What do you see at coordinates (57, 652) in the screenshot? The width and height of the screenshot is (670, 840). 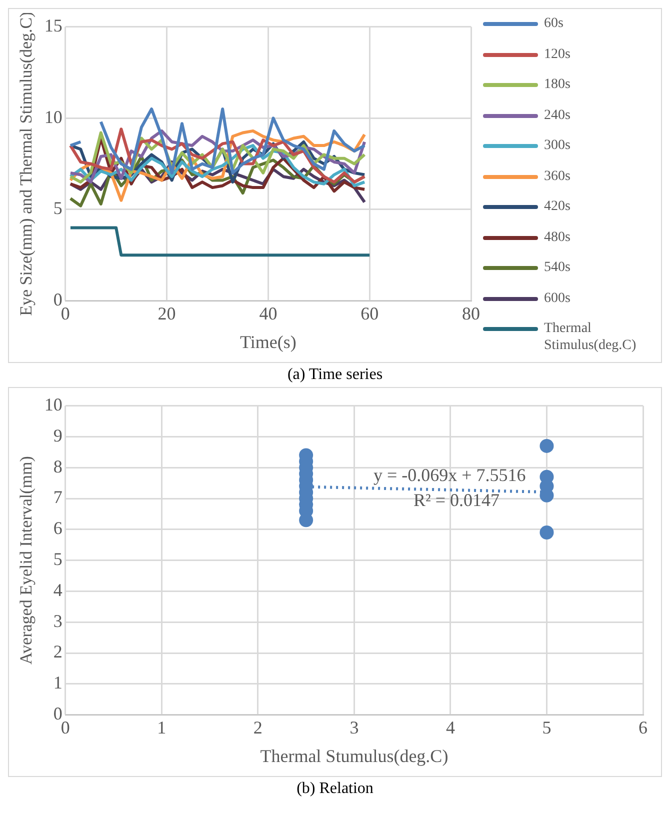 I see `y-tick-label: 2` at bounding box center [57, 652].